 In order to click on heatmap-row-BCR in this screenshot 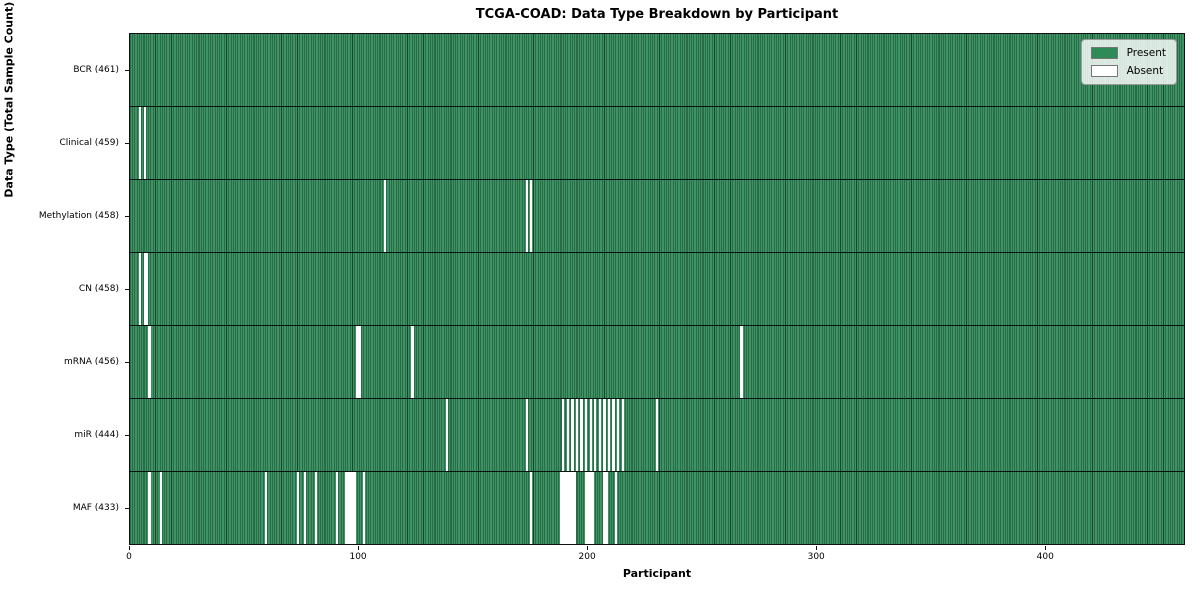, I will do `click(657, 70)`.